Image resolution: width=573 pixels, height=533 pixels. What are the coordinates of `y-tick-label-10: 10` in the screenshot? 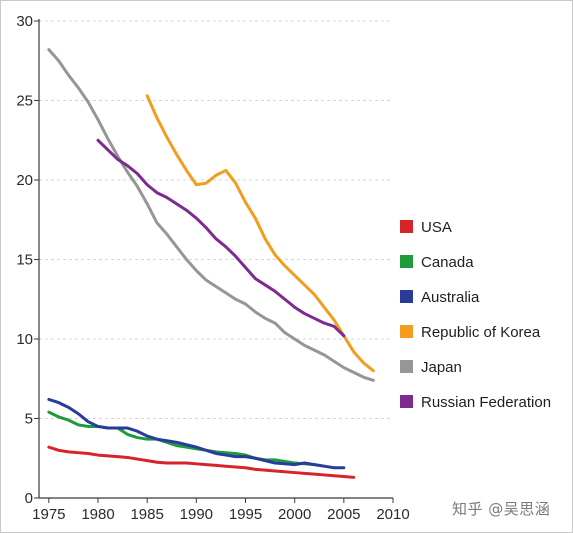 It's located at (24, 339).